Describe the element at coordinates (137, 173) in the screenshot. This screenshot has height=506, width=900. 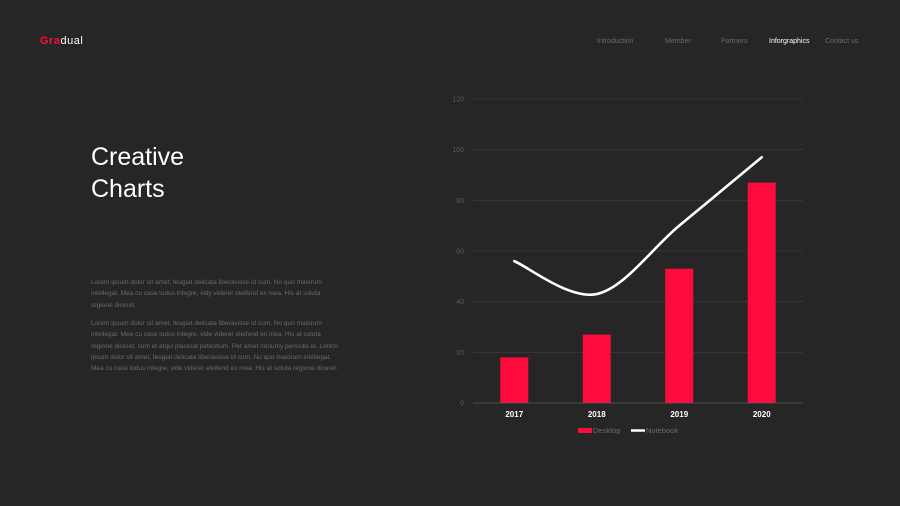
I see `page-title: Creative Charts` at that location.